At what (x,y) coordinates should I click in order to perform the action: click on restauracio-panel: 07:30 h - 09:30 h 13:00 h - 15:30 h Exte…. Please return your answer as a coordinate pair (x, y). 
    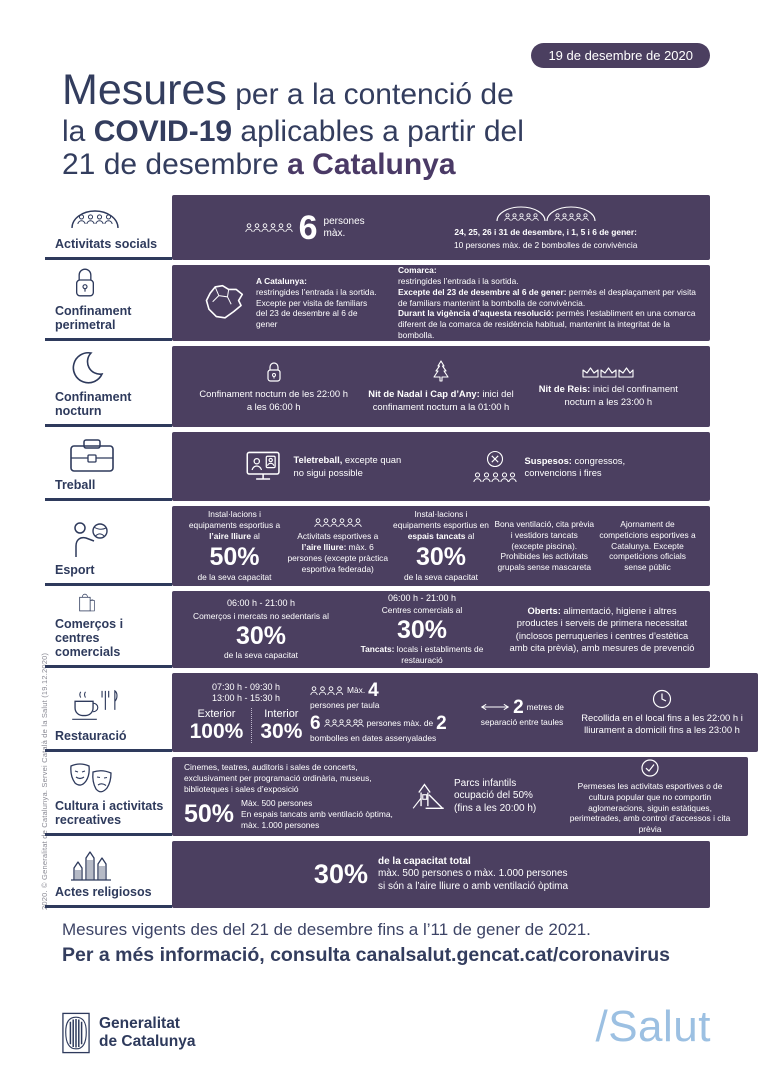
    Looking at the image, I should click on (465, 712).